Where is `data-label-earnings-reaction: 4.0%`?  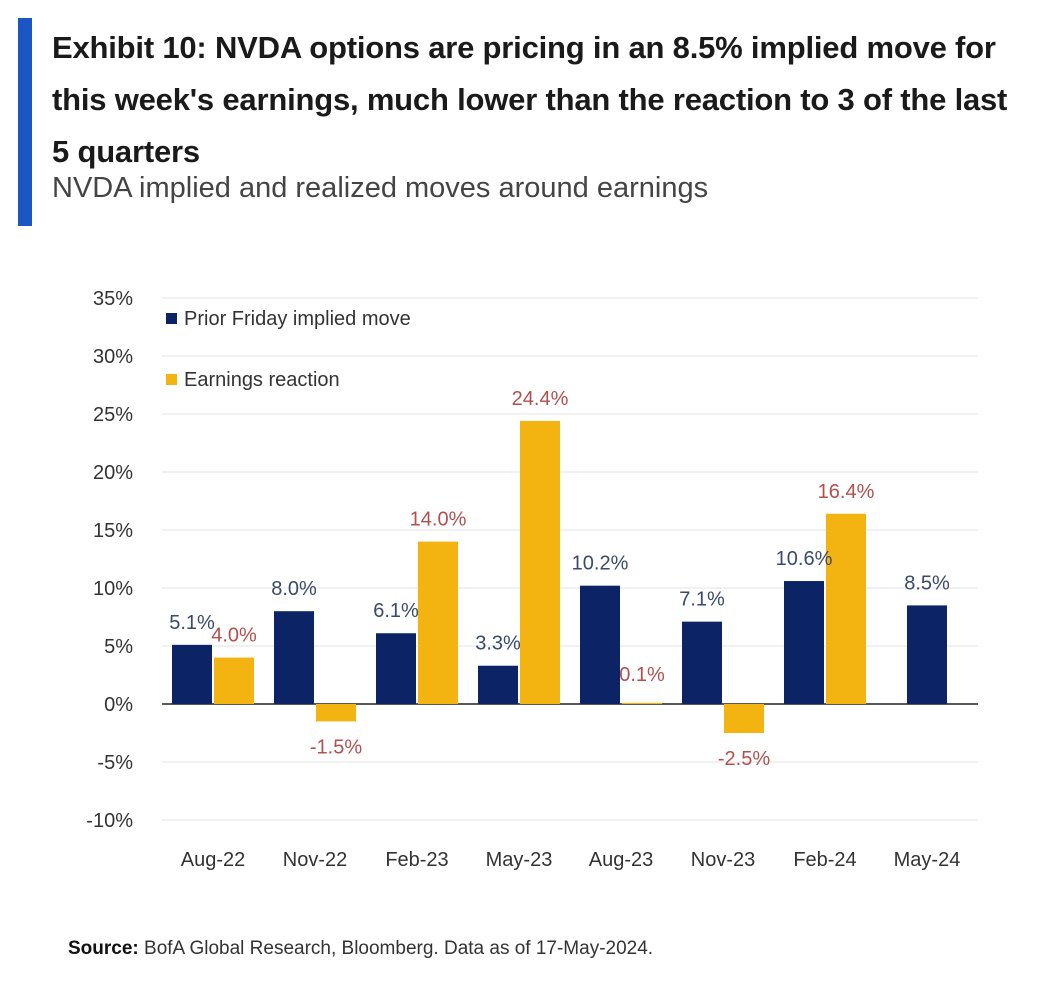
data-label-earnings-reaction: 4.0% is located at coordinates (234, 636).